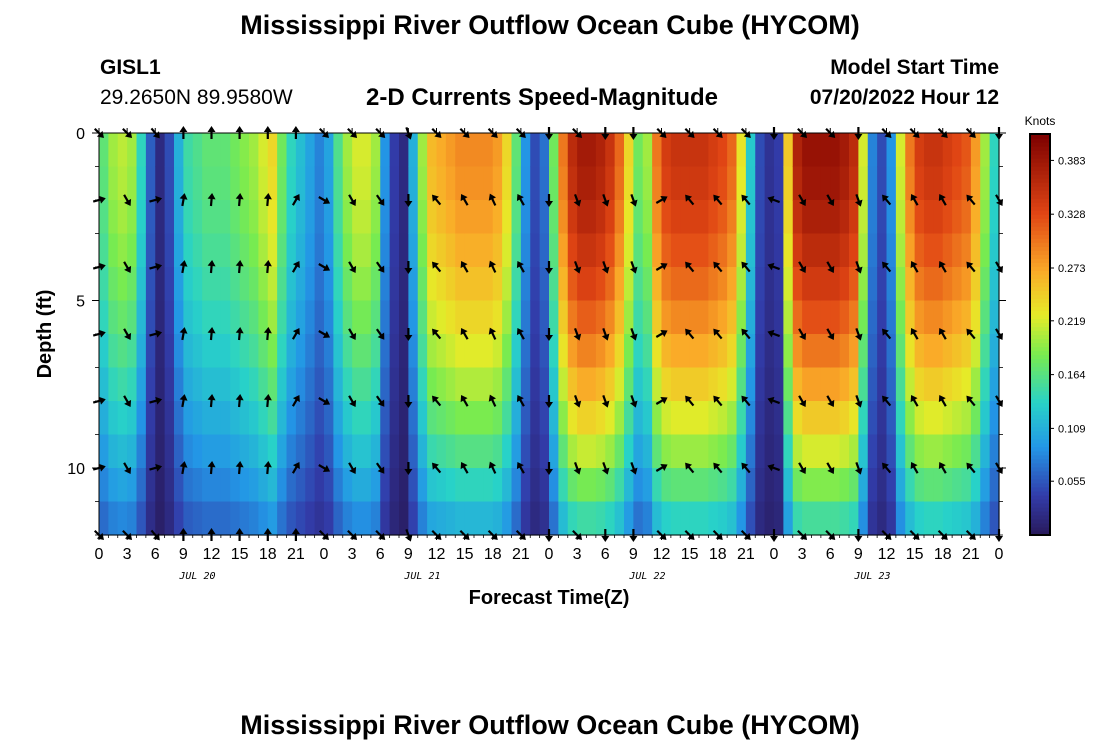 This screenshot has width=1100, height=750. Describe the element at coordinates (1072, 161) in the screenshot. I see `colorbar-tick-label: 0.383` at that location.